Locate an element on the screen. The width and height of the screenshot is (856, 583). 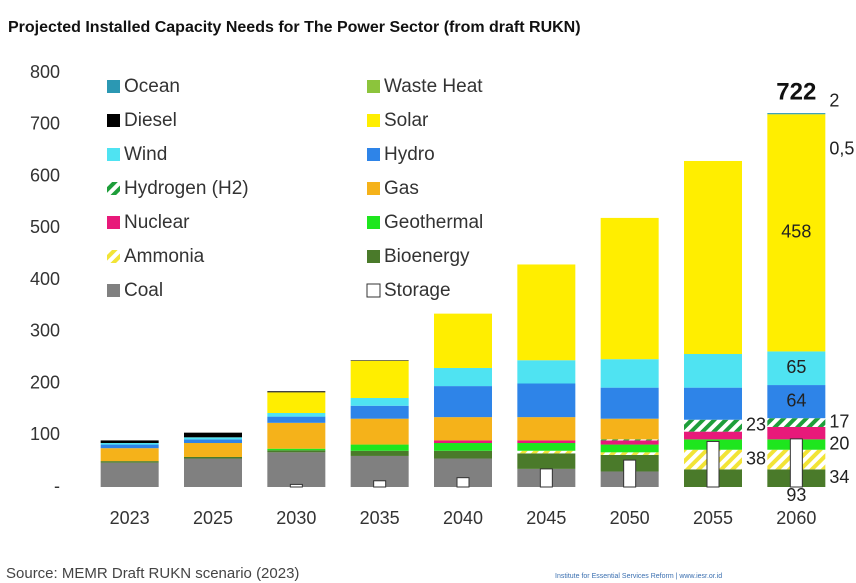
total-label: 722 is located at coordinates (796, 91).